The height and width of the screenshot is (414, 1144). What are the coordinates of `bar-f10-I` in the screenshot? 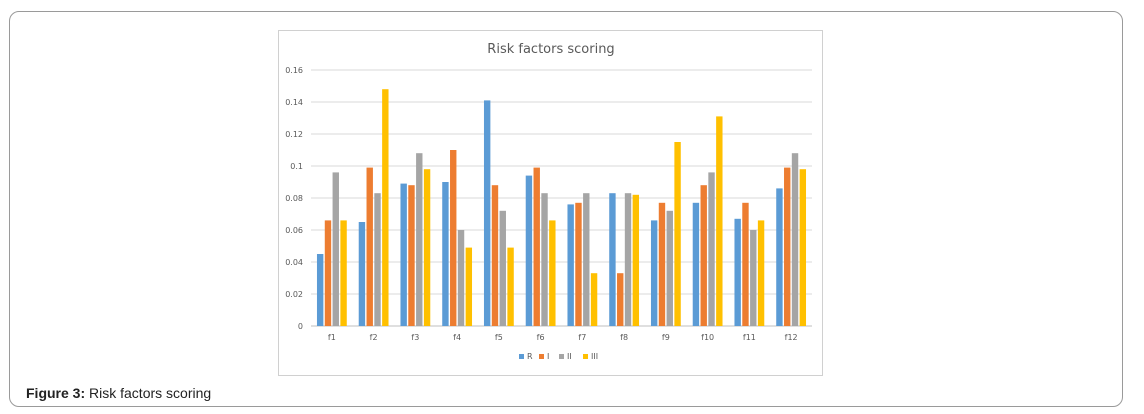 It's located at (703, 255).